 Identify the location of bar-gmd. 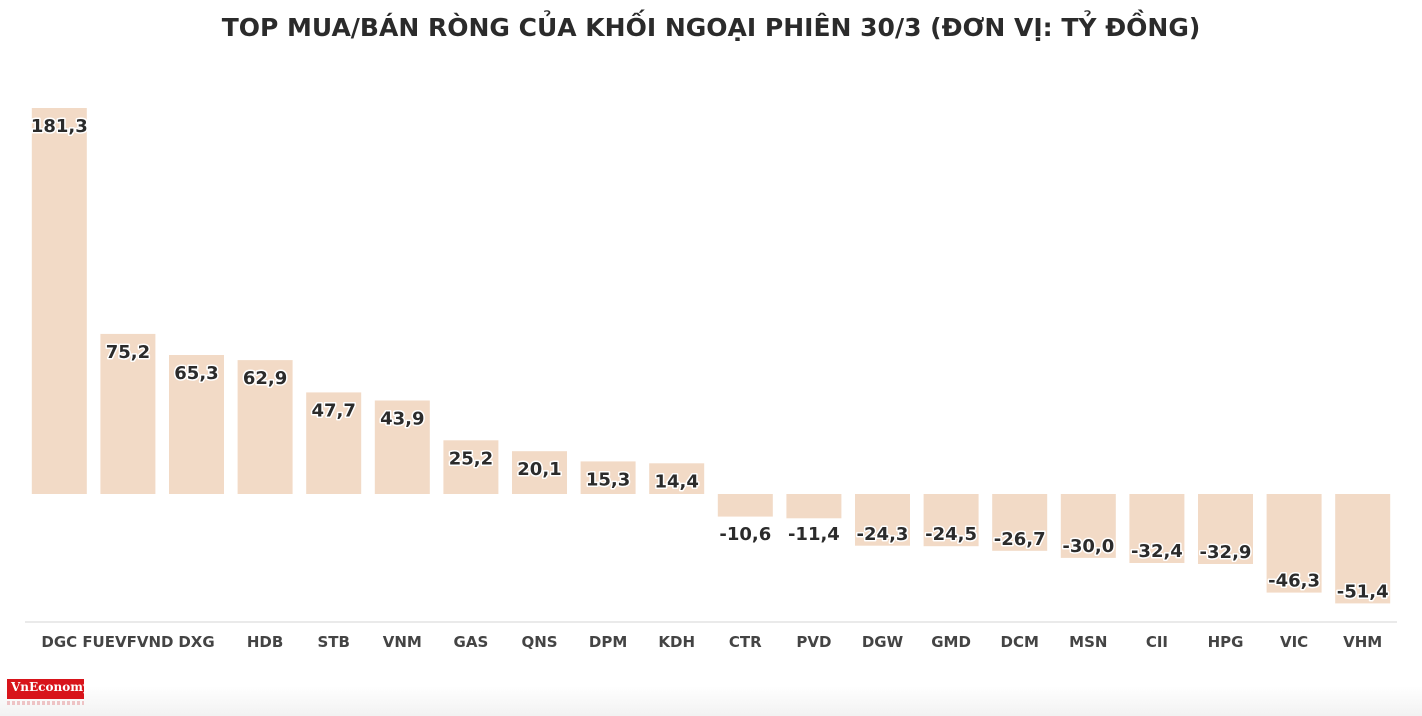
(951, 520).